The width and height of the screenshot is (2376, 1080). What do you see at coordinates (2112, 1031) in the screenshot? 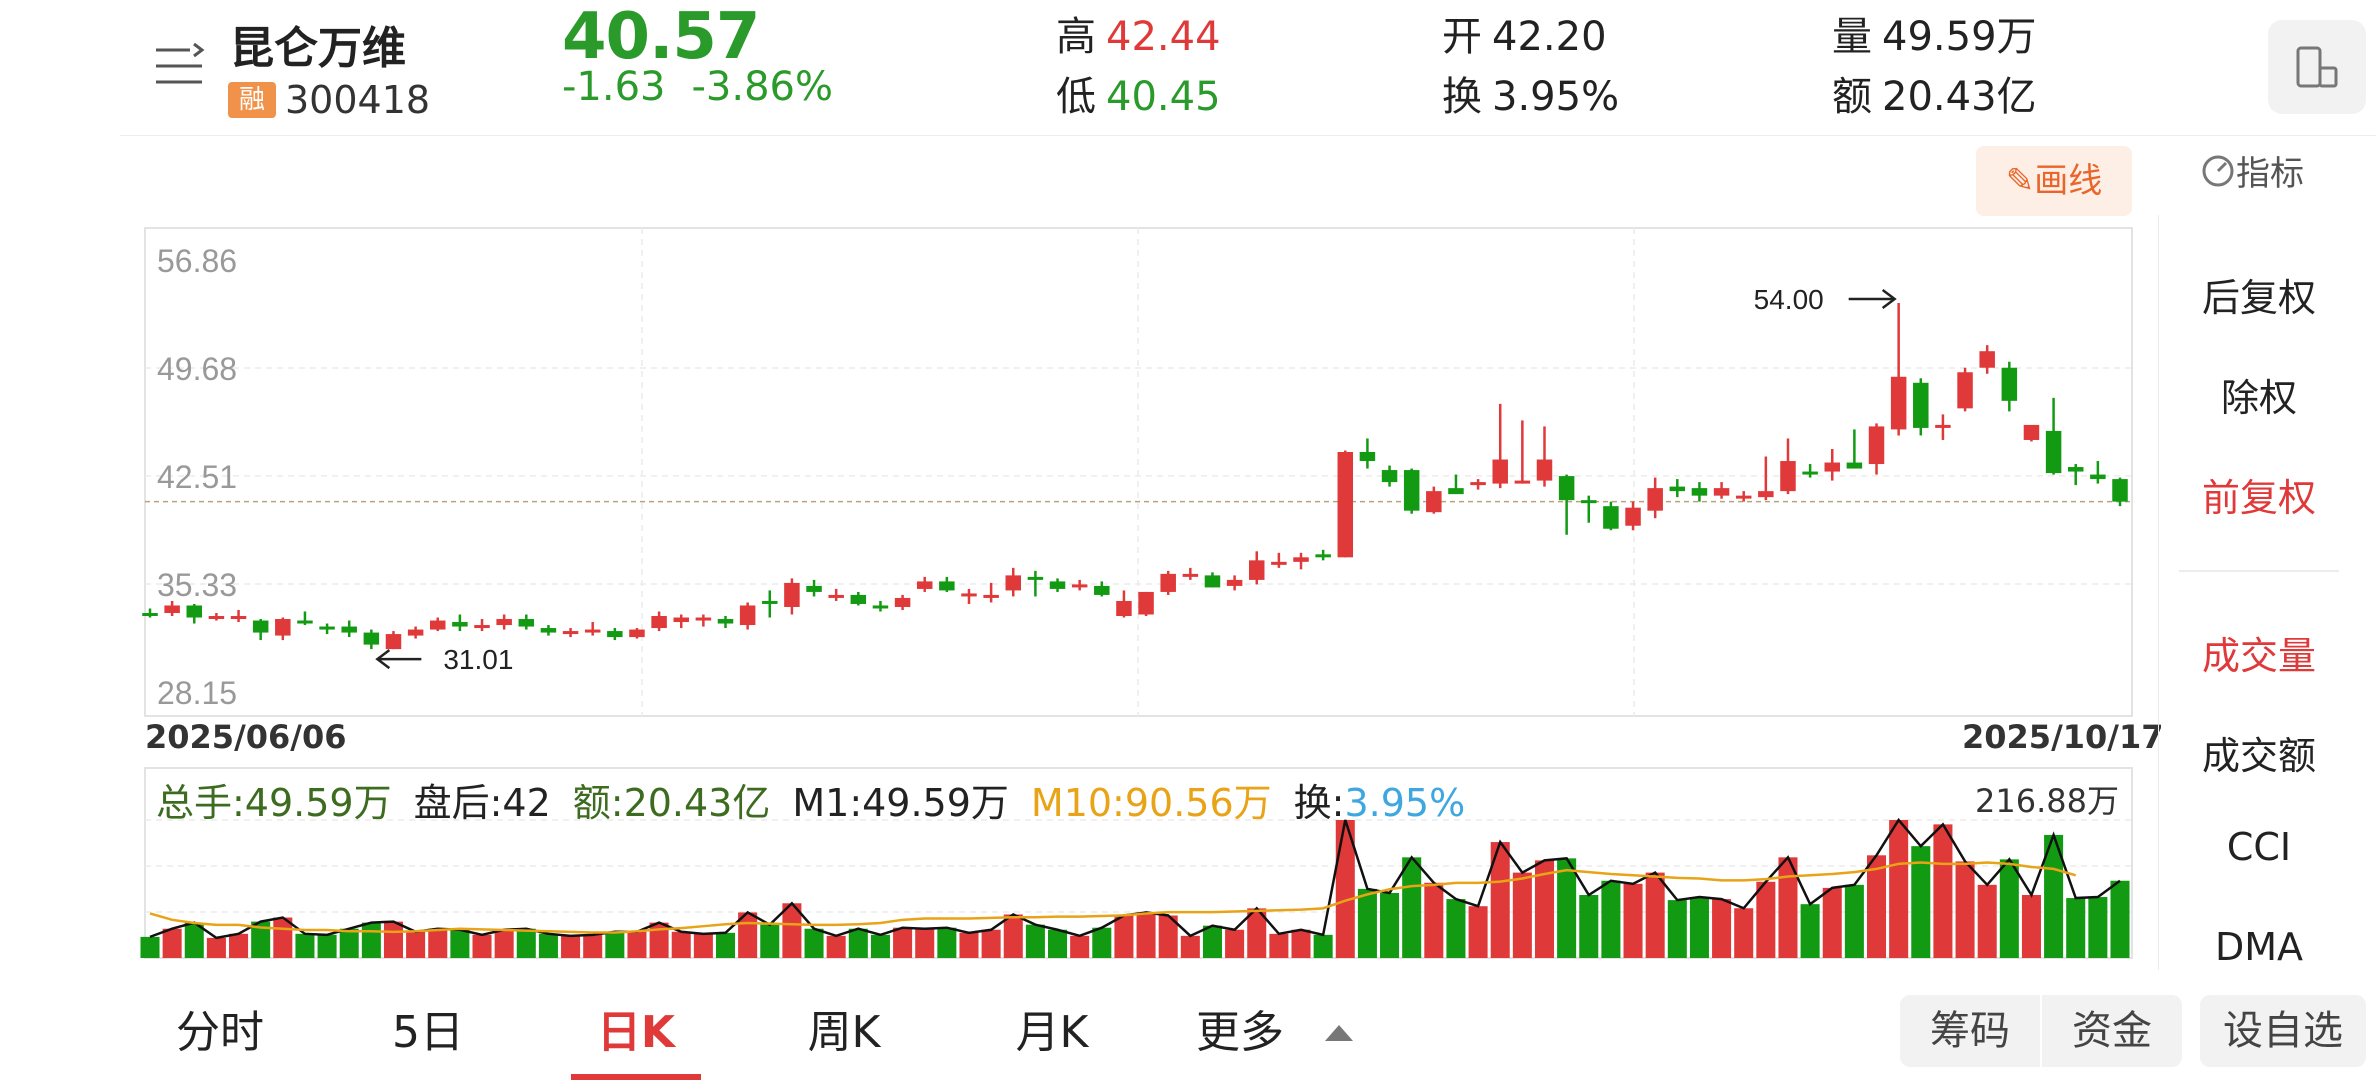
I see `funds-button: 资金` at bounding box center [2112, 1031].